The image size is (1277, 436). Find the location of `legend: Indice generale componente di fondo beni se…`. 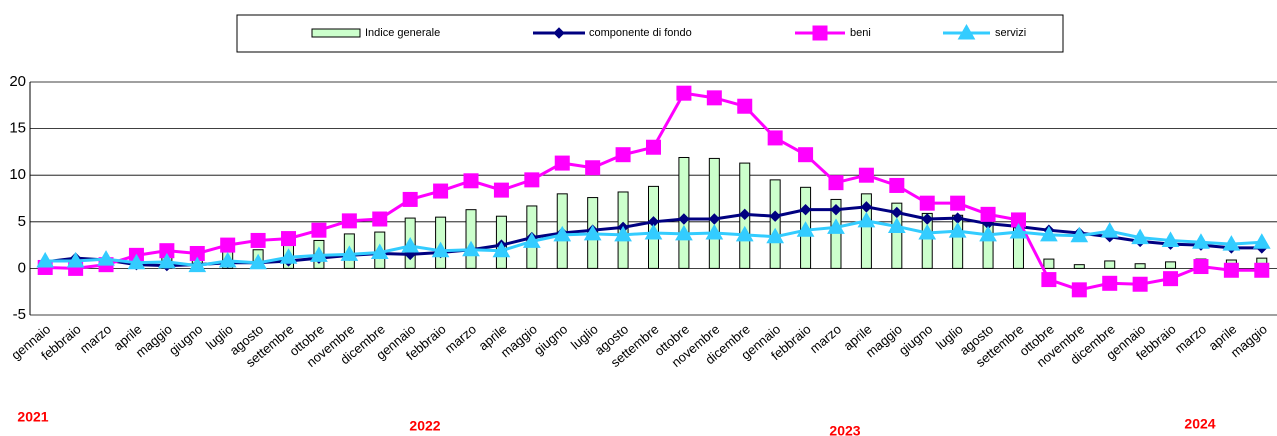

legend: Indice generale componente di fondo beni se… is located at coordinates (668, 32).